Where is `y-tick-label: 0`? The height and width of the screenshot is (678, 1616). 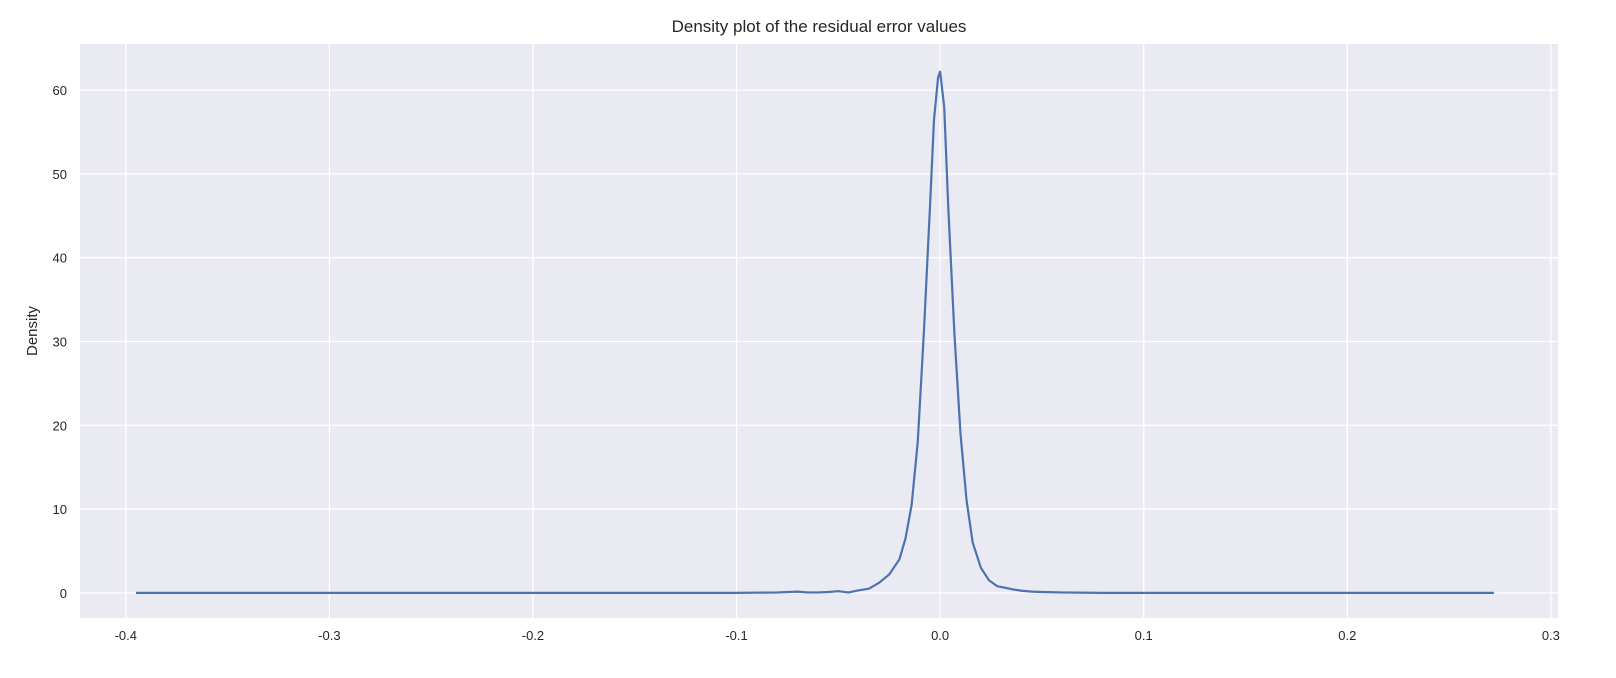 y-tick-label: 0 is located at coordinates (63, 593).